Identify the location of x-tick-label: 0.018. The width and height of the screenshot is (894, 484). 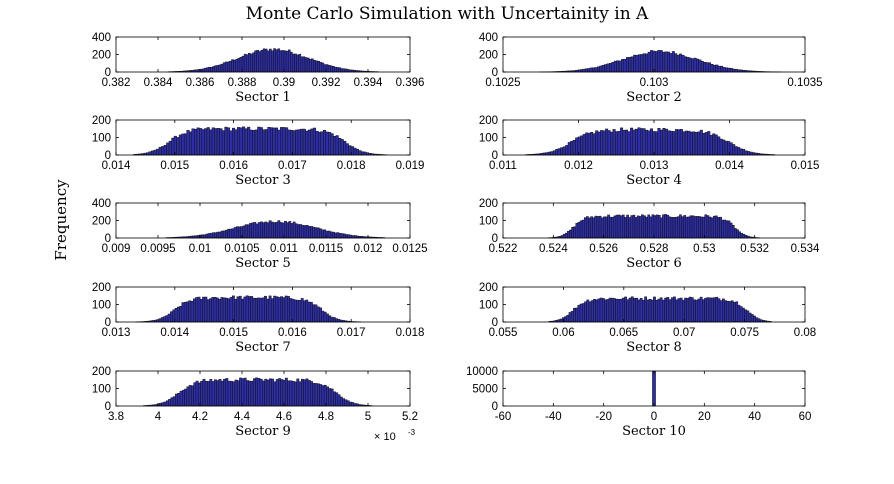
(410, 333).